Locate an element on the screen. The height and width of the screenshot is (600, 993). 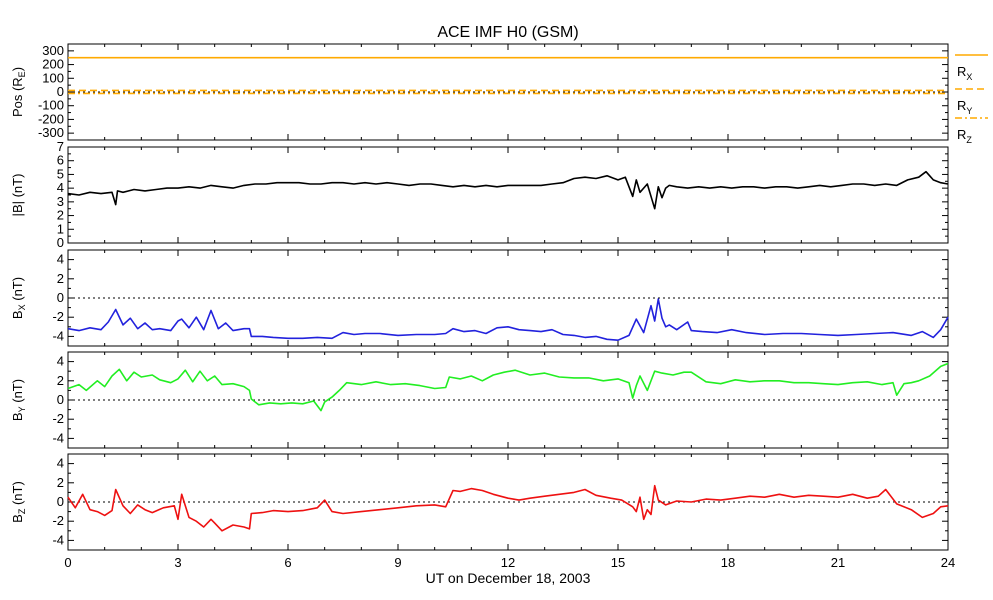
x-tick-label: 15 is located at coordinates (618, 562).